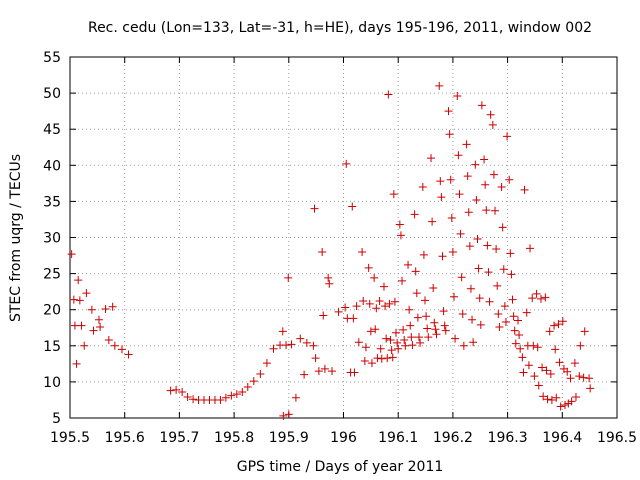 The height and width of the screenshot is (480, 640). Describe the element at coordinates (52, 166) in the screenshot. I see `y-tick-label: 40` at that location.